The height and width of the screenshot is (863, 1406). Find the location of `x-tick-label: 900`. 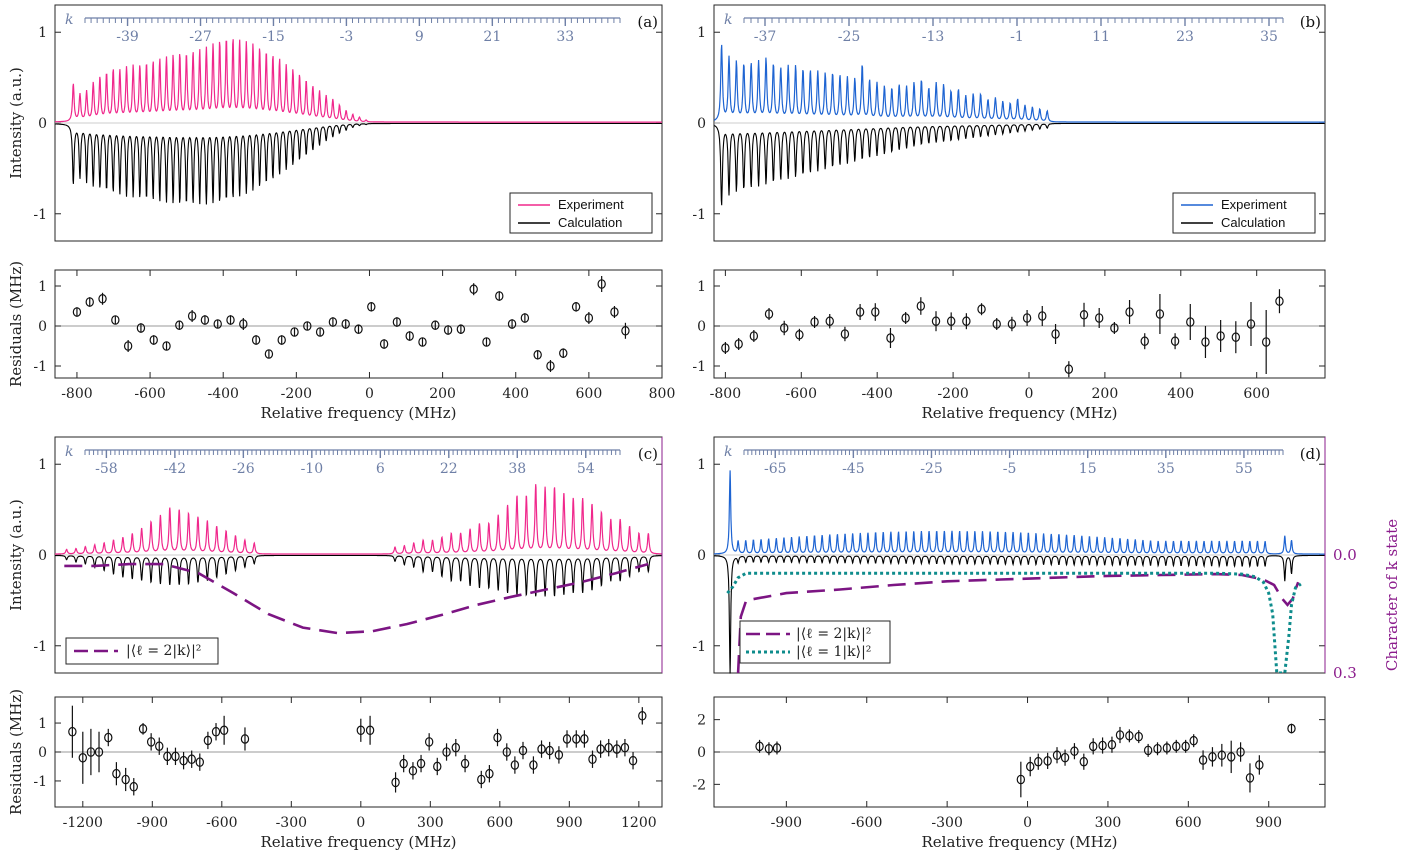

x-tick-label: 900 is located at coordinates (1268, 823).